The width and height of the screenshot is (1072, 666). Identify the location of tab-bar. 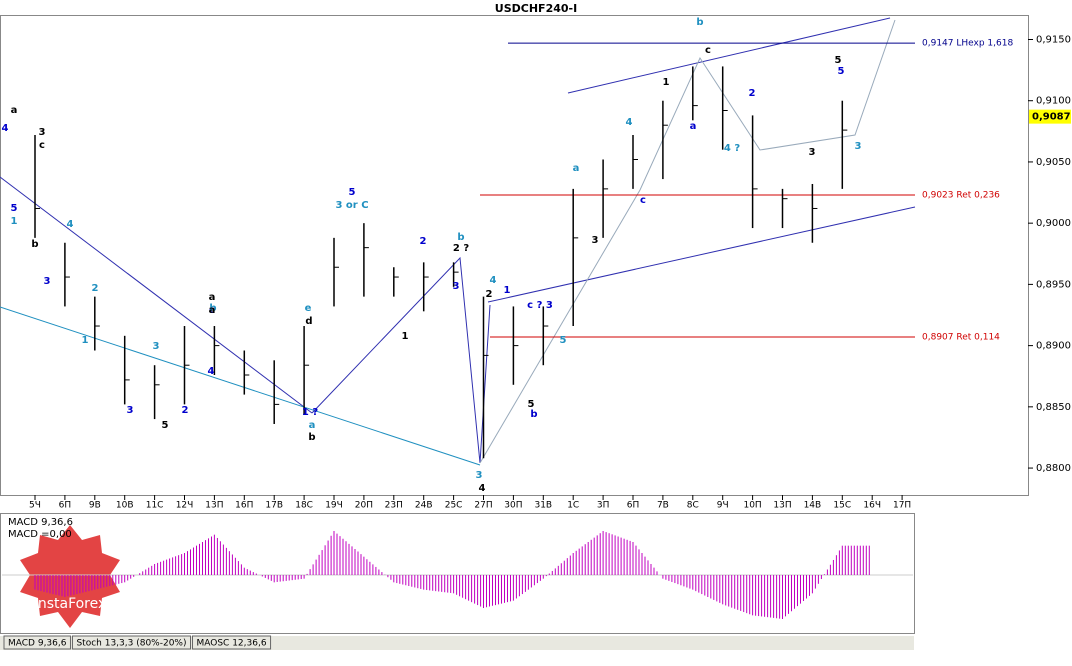
(457, 643).